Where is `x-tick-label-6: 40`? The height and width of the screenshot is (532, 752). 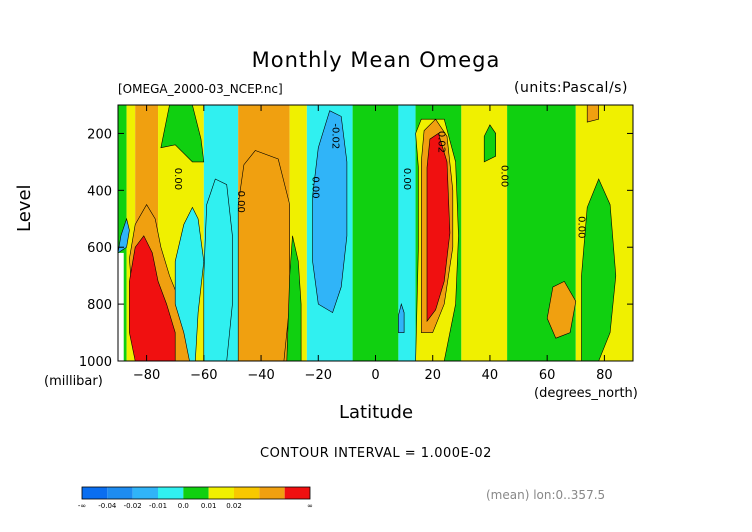
x-tick-label-6: 40 is located at coordinates (490, 375).